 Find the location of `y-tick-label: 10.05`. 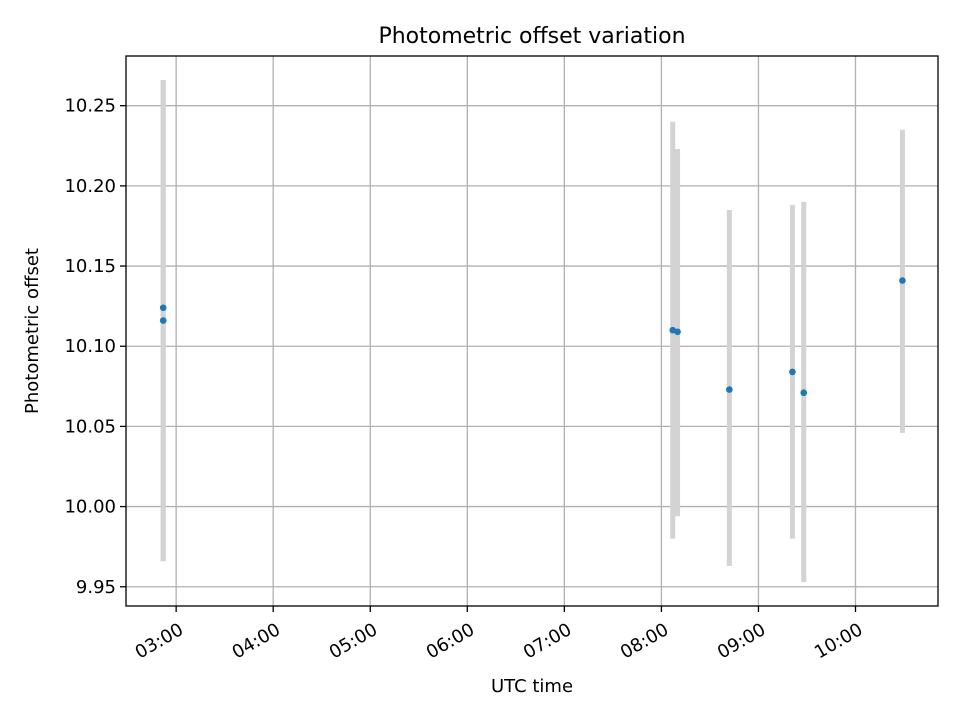

y-tick-label: 10.05 is located at coordinates (90, 426).